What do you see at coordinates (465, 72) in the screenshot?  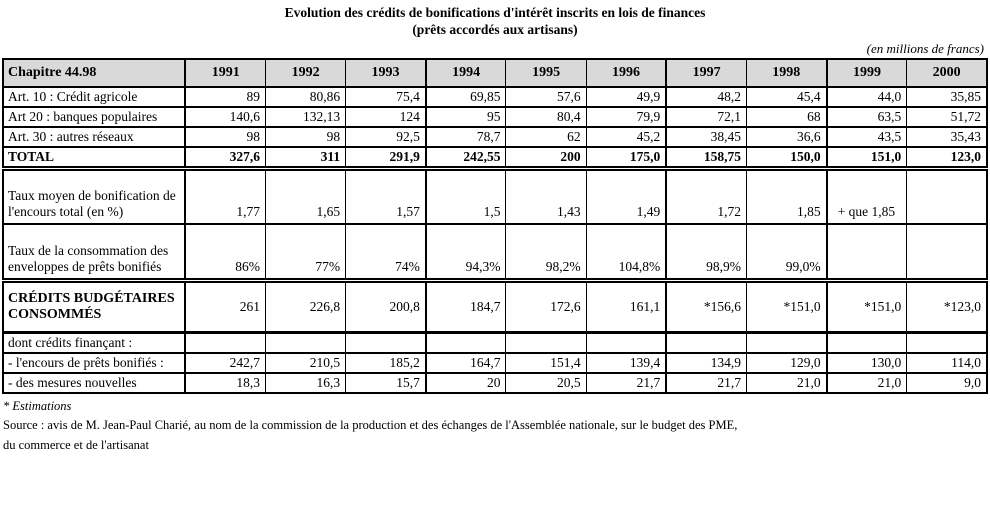 I see `column-header-year-1994: 1994` at bounding box center [465, 72].